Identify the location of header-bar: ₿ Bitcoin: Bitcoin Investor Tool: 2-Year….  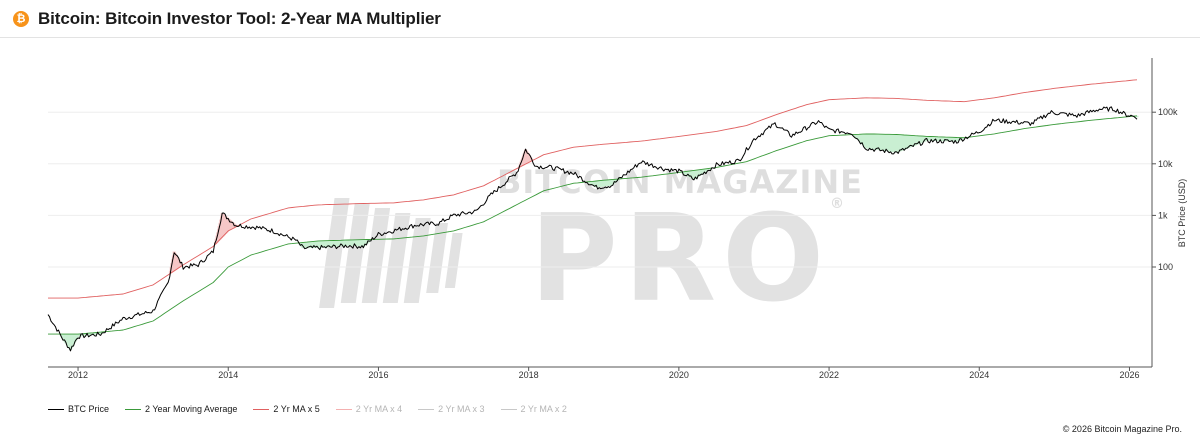
(600, 19).